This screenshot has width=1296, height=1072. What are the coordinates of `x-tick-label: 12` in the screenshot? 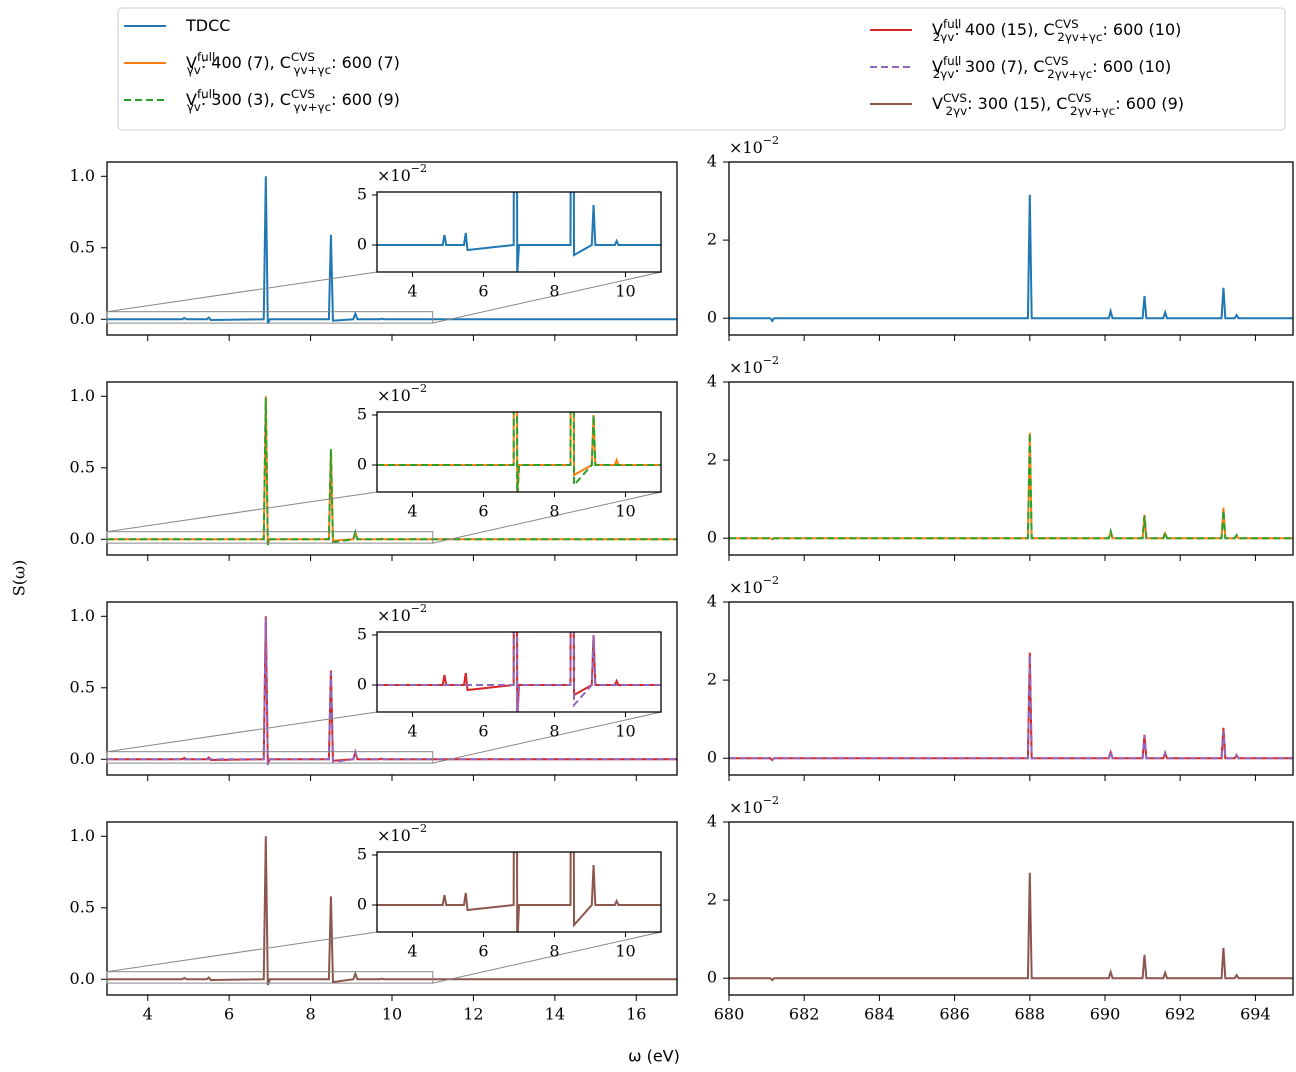 It's located at (473, 1014).